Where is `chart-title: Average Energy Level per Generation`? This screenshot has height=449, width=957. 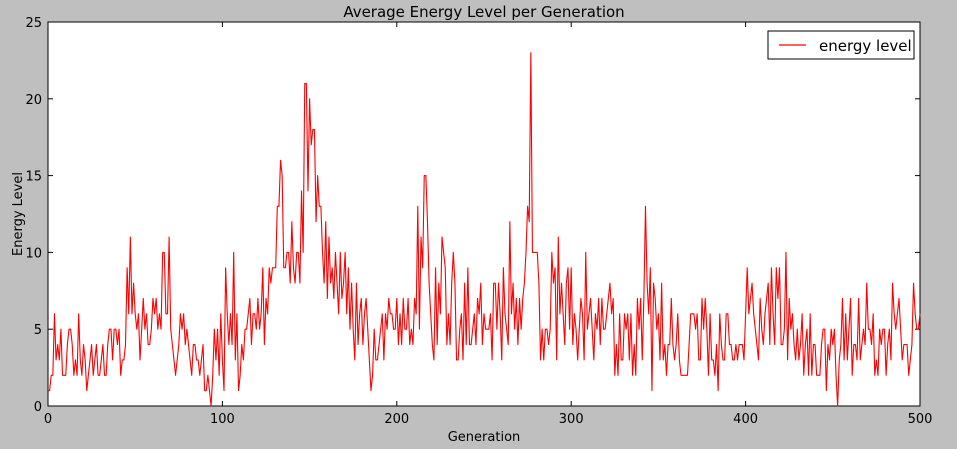 chart-title: Average Energy Level per Generation is located at coordinates (483, 12).